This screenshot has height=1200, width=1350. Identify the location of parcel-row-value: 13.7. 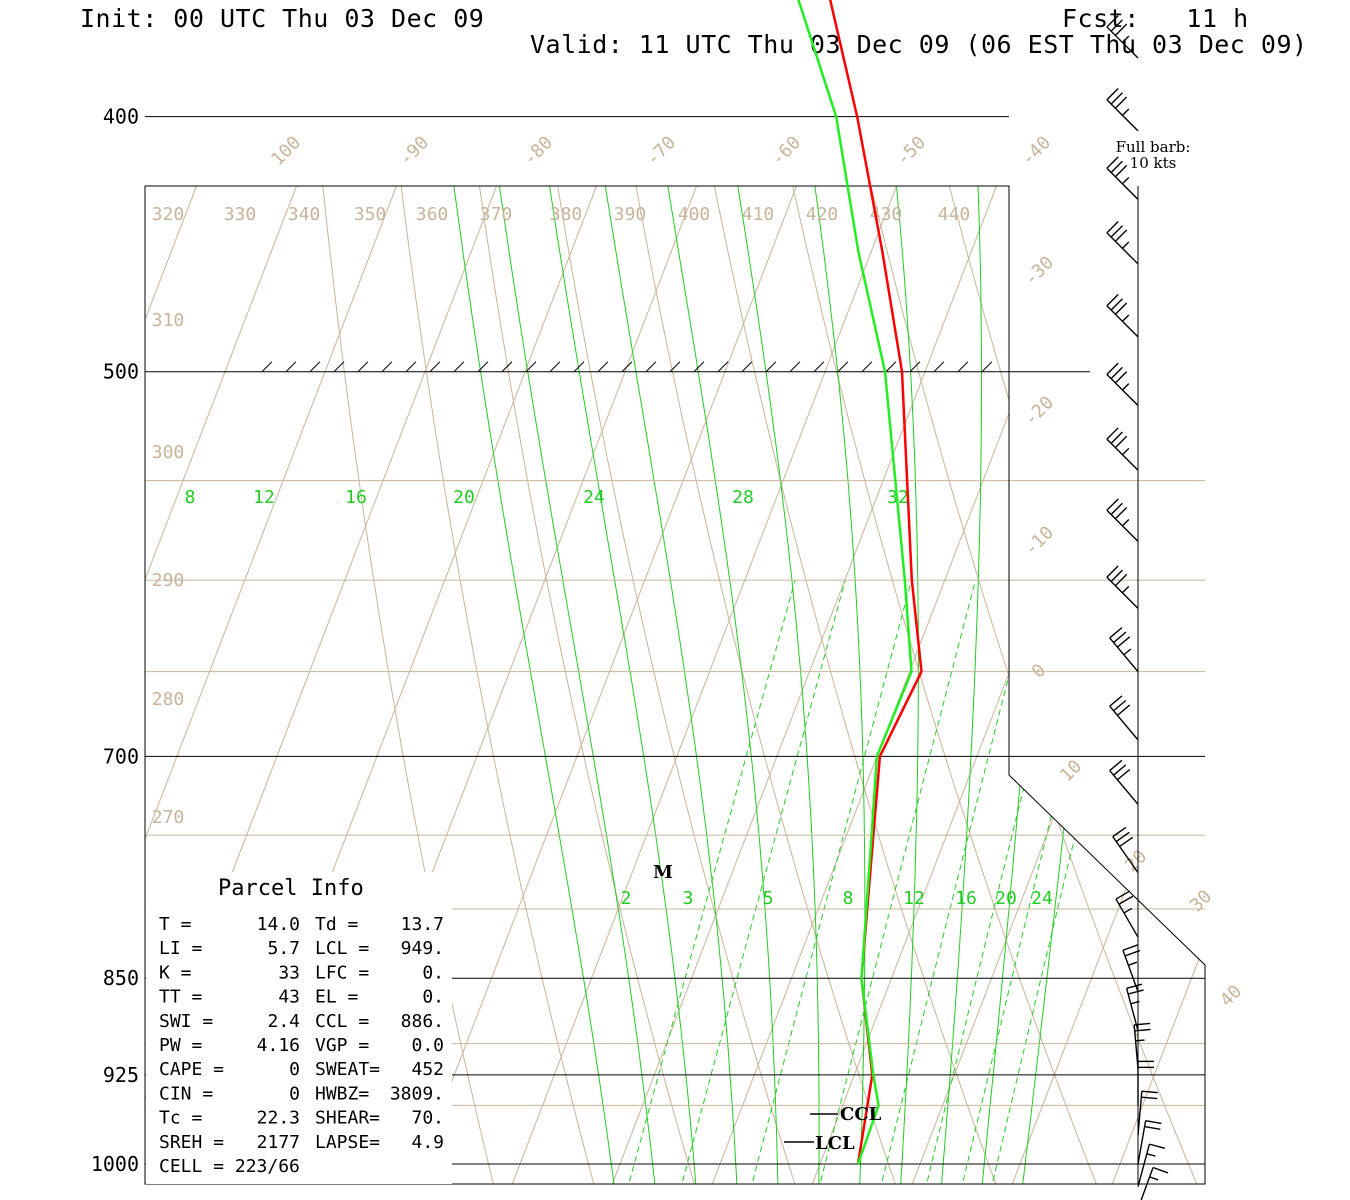
(422, 924).